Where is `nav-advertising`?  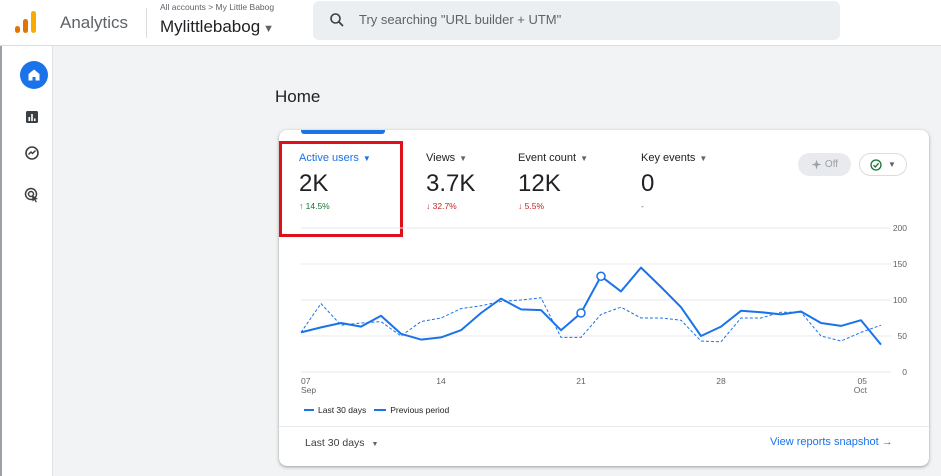 nav-advertising is located at coordinates (32, 195).